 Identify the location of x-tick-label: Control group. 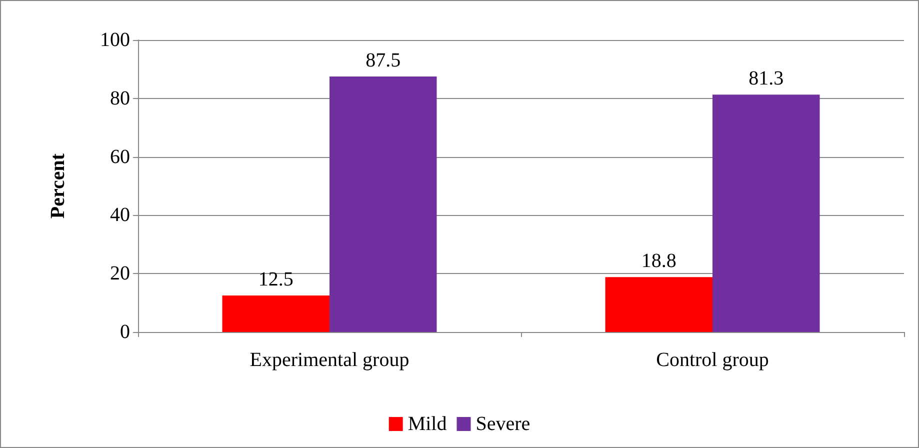
(712, 360).